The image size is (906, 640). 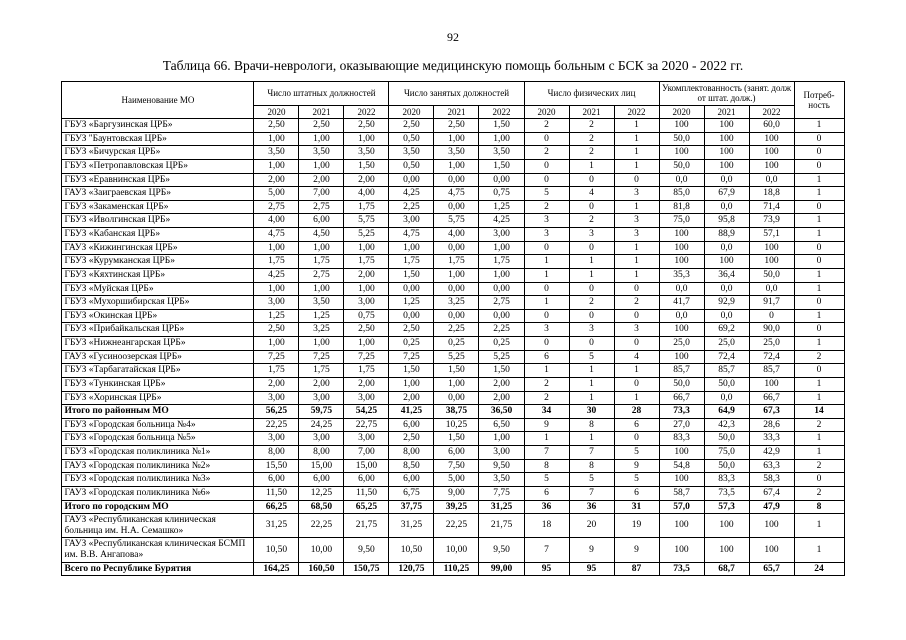 I want to click on mo-name-cell: ГБУЗ «Курумканская ЦРБ», so click(x=158, y=261).